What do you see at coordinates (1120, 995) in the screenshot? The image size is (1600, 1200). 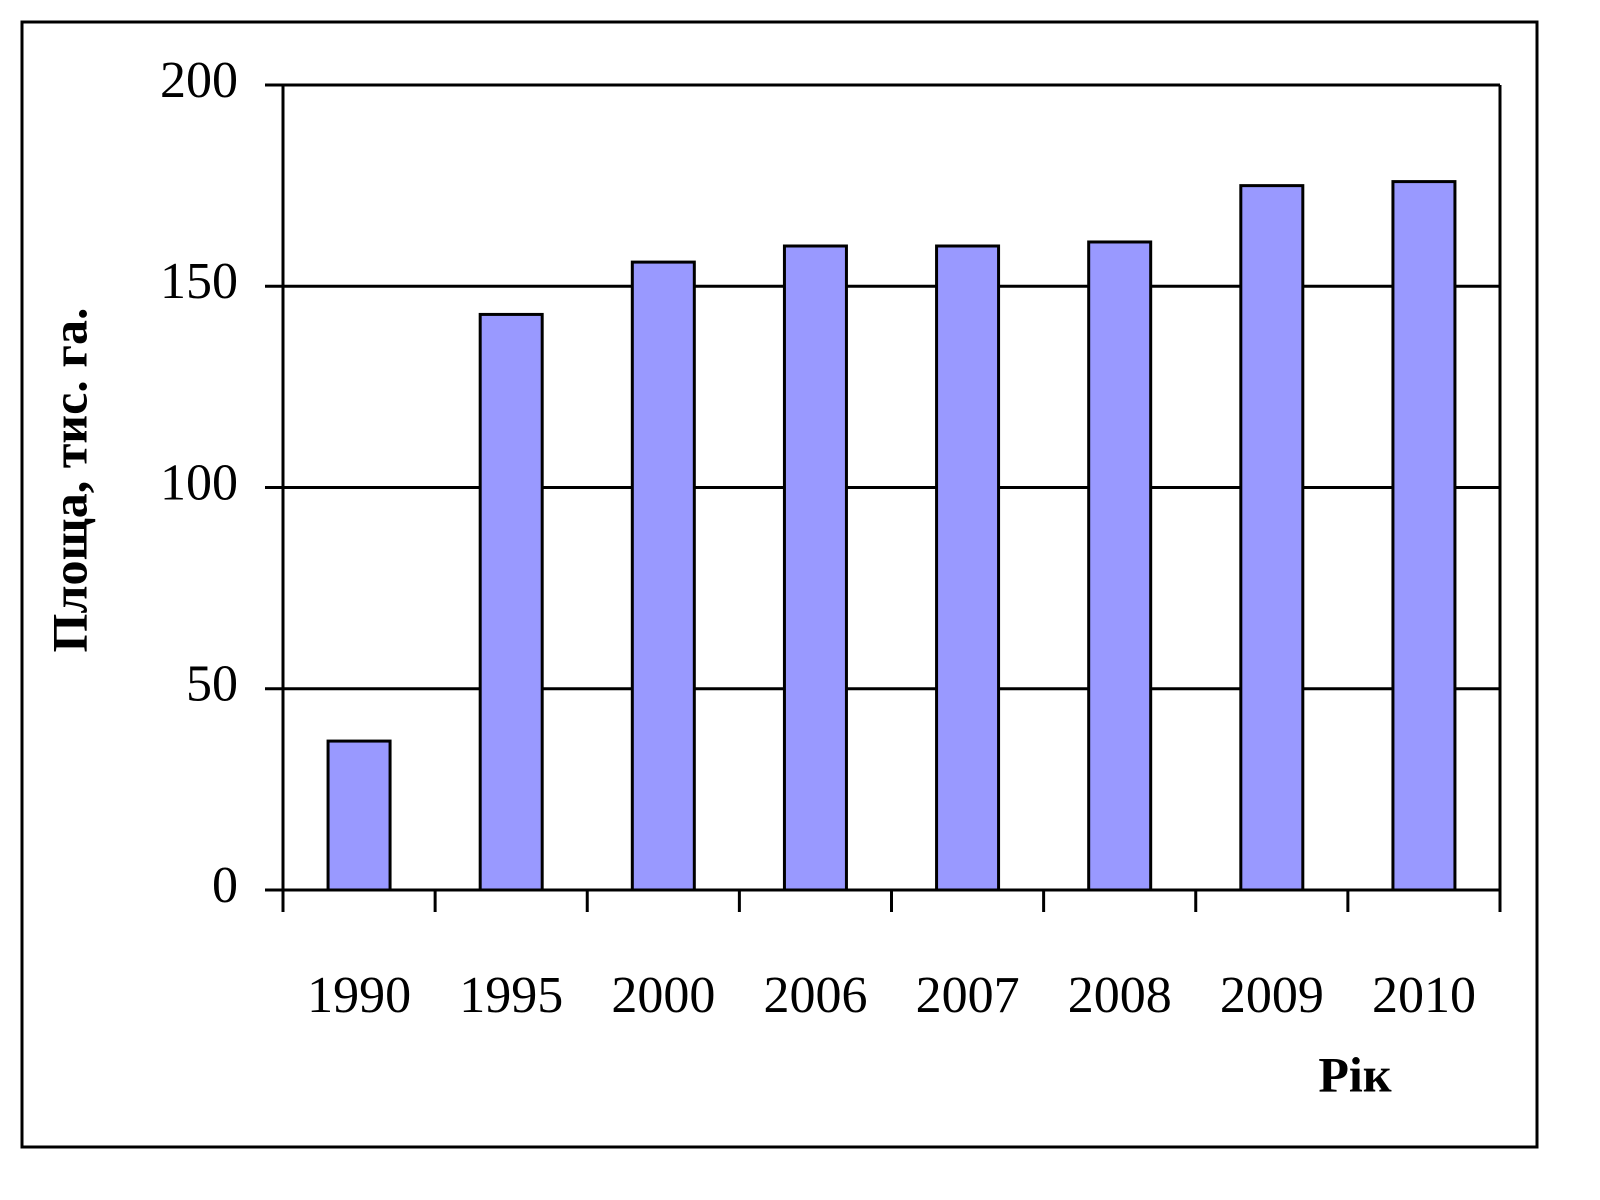 I see `x-tick-label: 2008` at bounding box center [1120, 995].